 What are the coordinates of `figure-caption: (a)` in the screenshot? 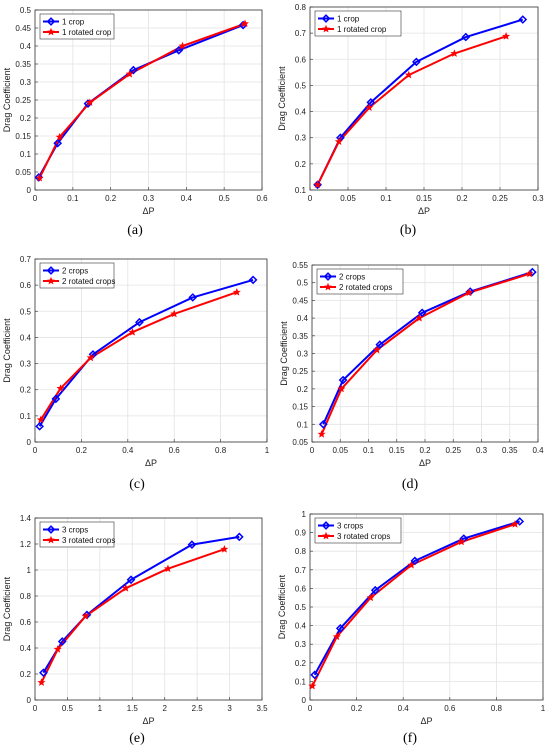 It's located at (135, 230).